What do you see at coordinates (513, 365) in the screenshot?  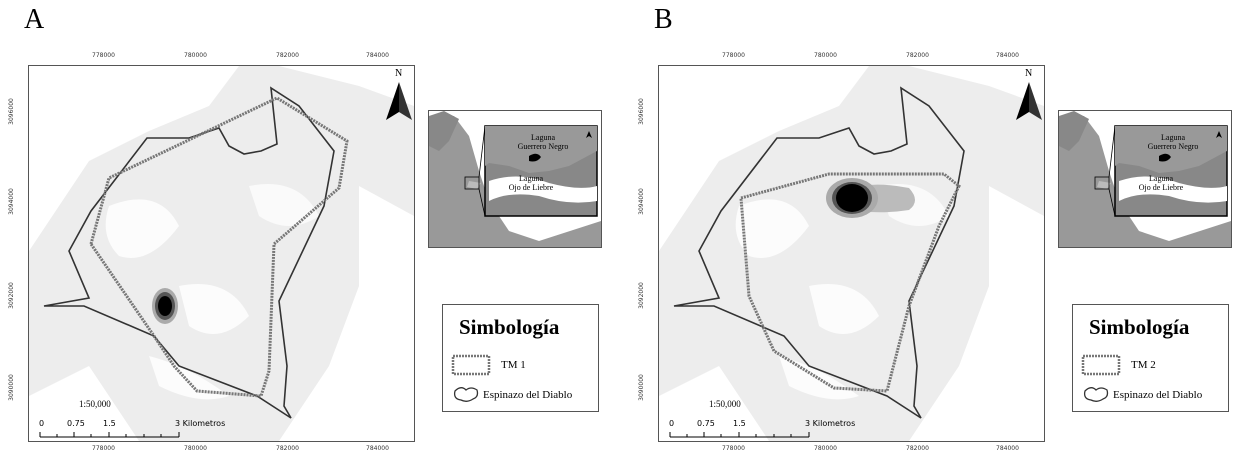 I see `legend-item-tm: TM 1` at bounding box center [513, 365].